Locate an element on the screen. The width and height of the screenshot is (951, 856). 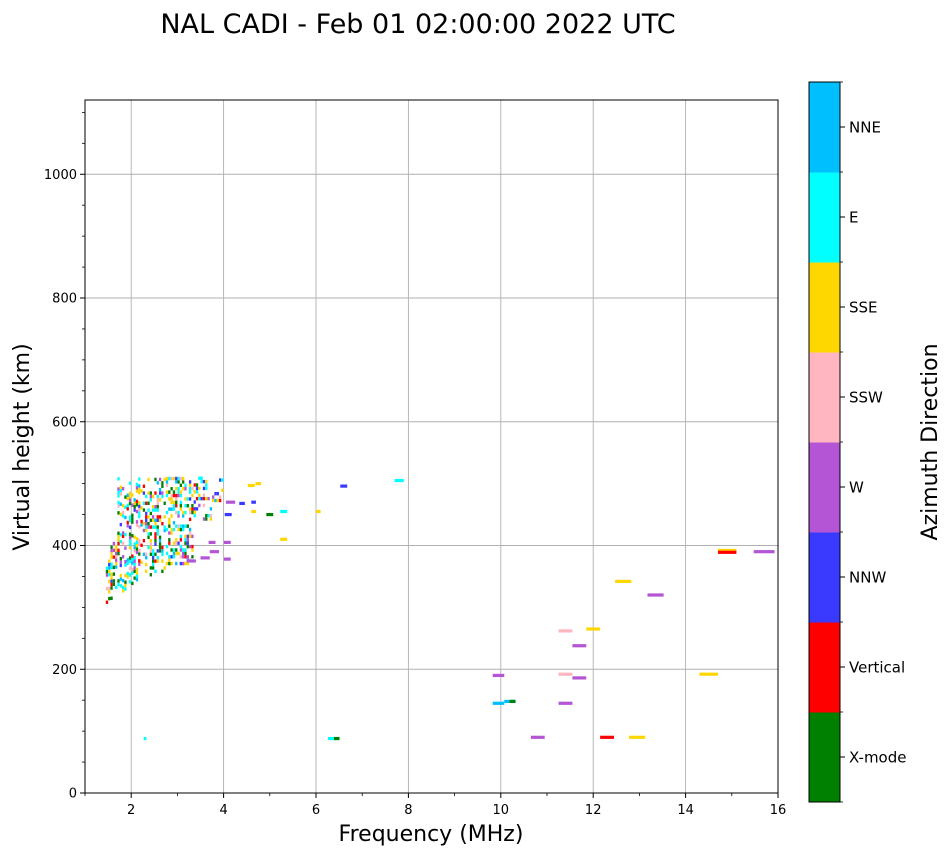
x-tick-label: 10 is located at coordinates (501, 810).